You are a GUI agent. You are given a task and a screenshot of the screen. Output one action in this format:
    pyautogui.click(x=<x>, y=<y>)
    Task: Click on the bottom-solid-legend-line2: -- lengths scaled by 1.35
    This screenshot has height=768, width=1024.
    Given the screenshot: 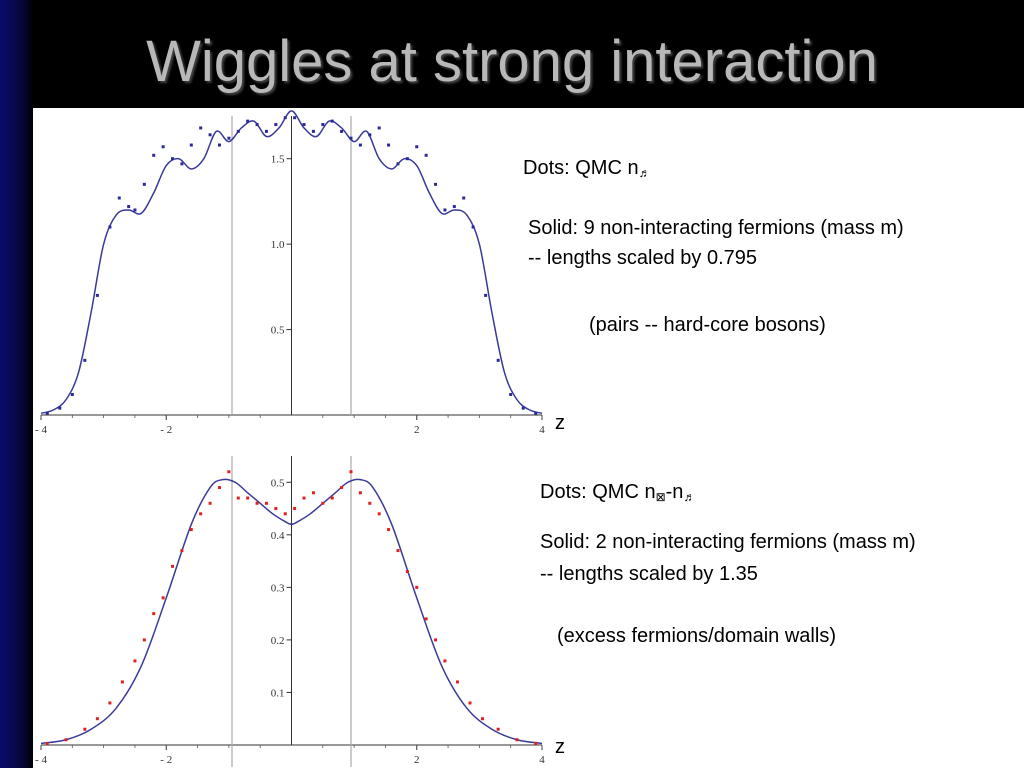 What is the action you would take?
    pyautogui.click(x=649, y=574)
    